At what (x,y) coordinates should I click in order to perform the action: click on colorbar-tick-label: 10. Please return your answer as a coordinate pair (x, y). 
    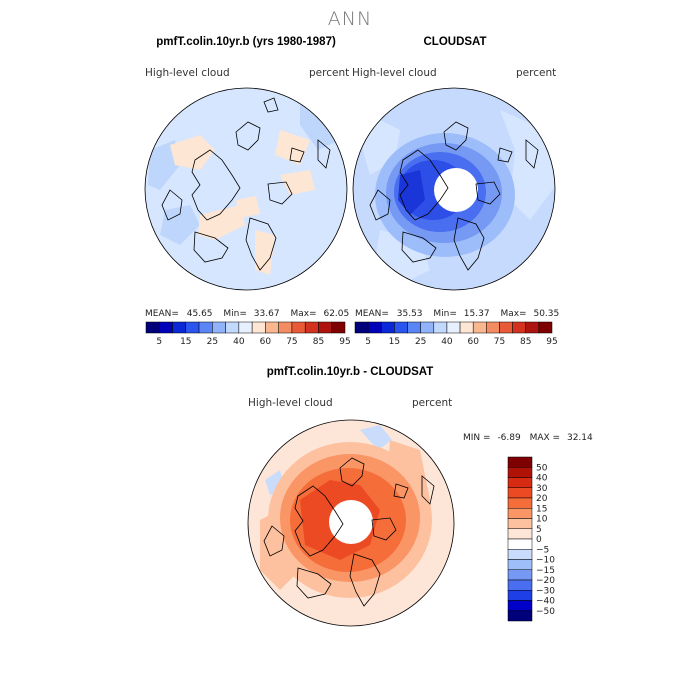
    Looking at the image, I should click on (542, 520).